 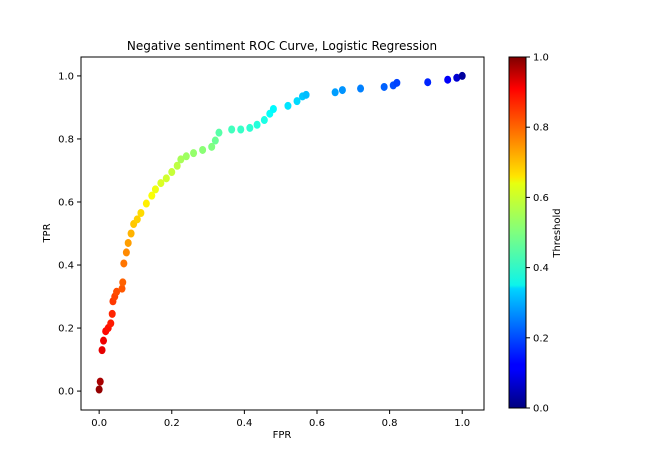 I want to click on y-tick-label: 1.0, so click(x=66, y=76).